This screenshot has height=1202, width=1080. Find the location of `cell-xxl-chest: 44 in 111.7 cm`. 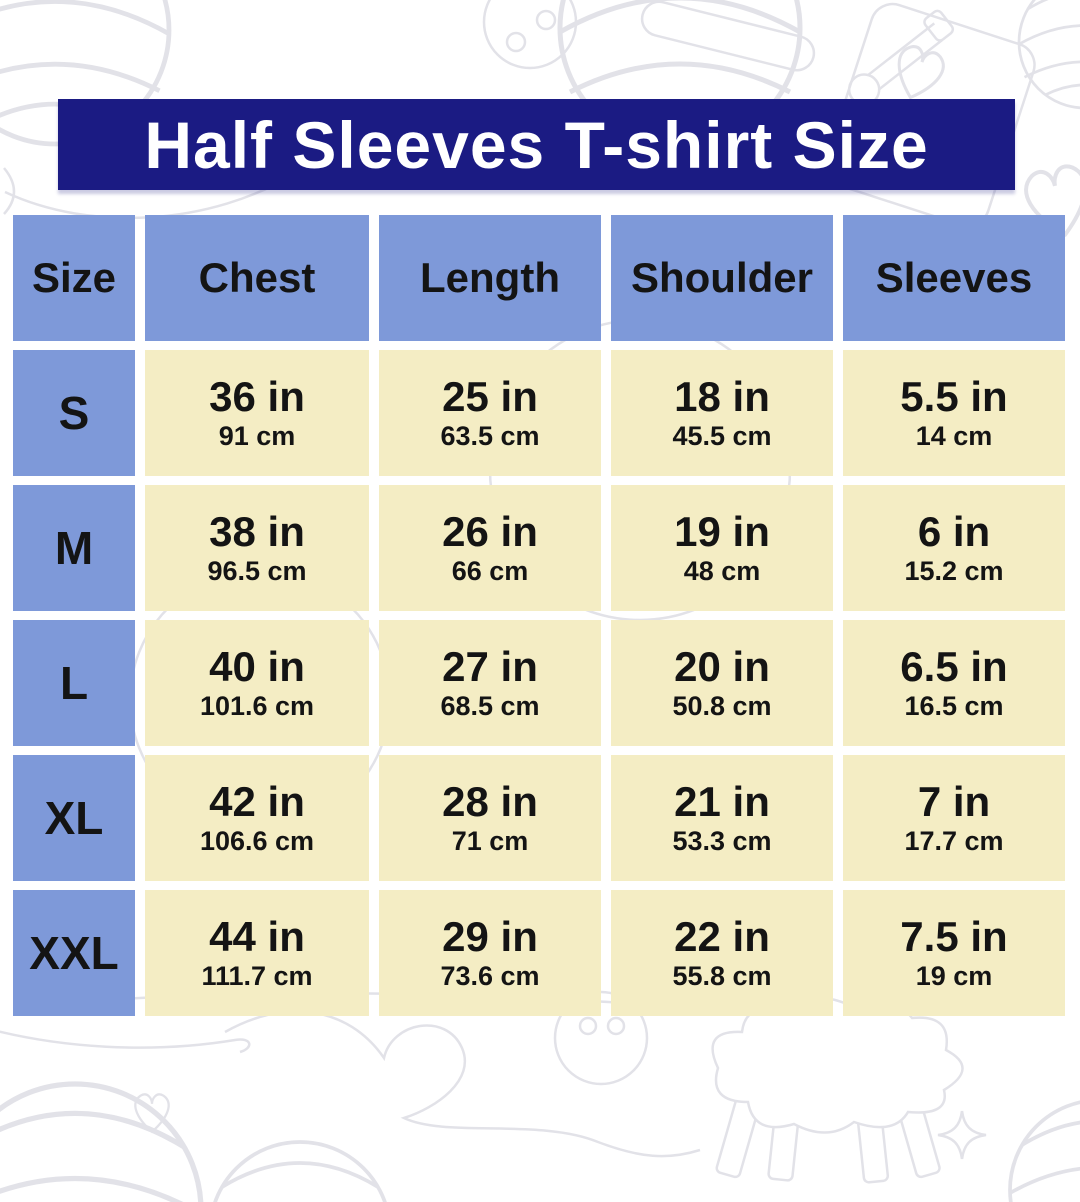

cell-xxl-chest: 44 in 111.7 cm is located at coordinates (257, 953).